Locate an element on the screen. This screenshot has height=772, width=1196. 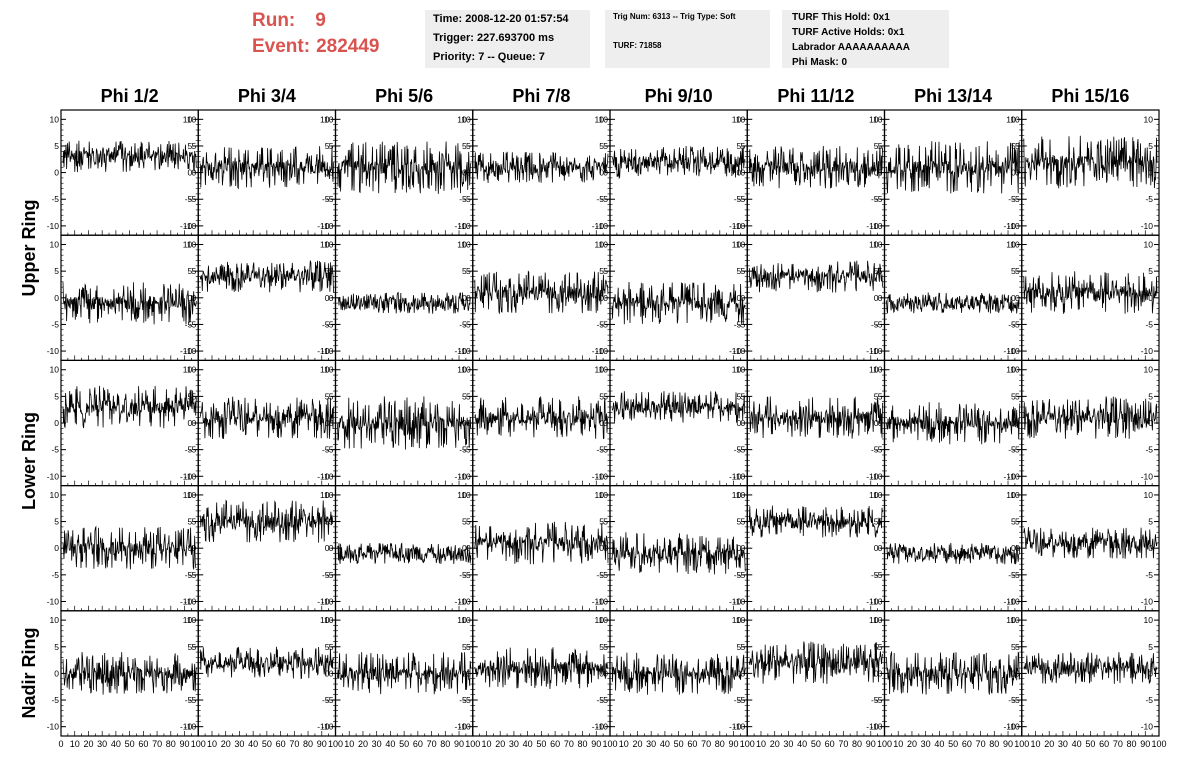
phi-header-4: Phi 7/8 is located at coordinates (541, 96).